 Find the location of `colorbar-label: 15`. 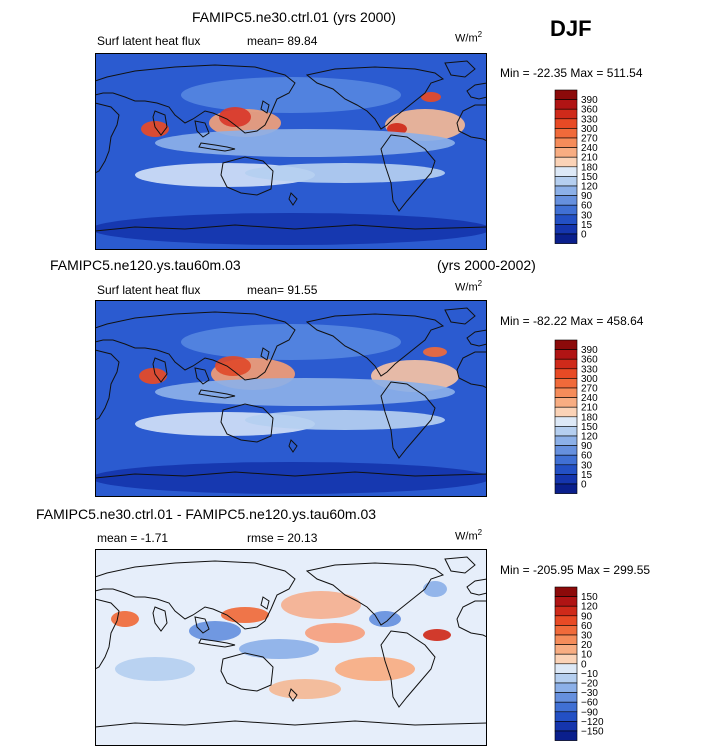

colorbar-label: 15 is located at coordinates (587, 225).